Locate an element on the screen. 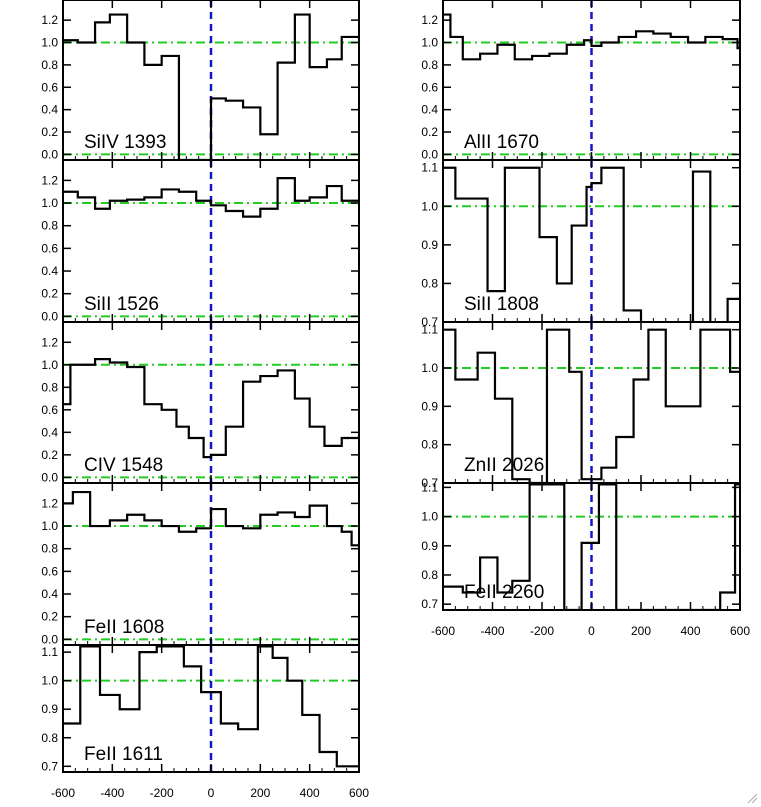 Image resolution: width=761 pixels, height=807 pixels. panel-siii-1526: 0.0 0.2 0.4 0.6 0.8 1.0 1.2 SiII 1526 is located at coordinates (200, 241).